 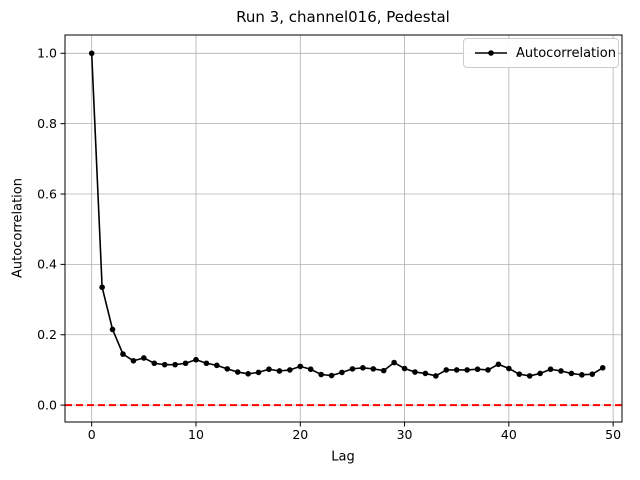 What do you see at coordinates (47, 193) in the screenshot?
I see `y-tick-label: 0.6` at bounding box center [47, 193].